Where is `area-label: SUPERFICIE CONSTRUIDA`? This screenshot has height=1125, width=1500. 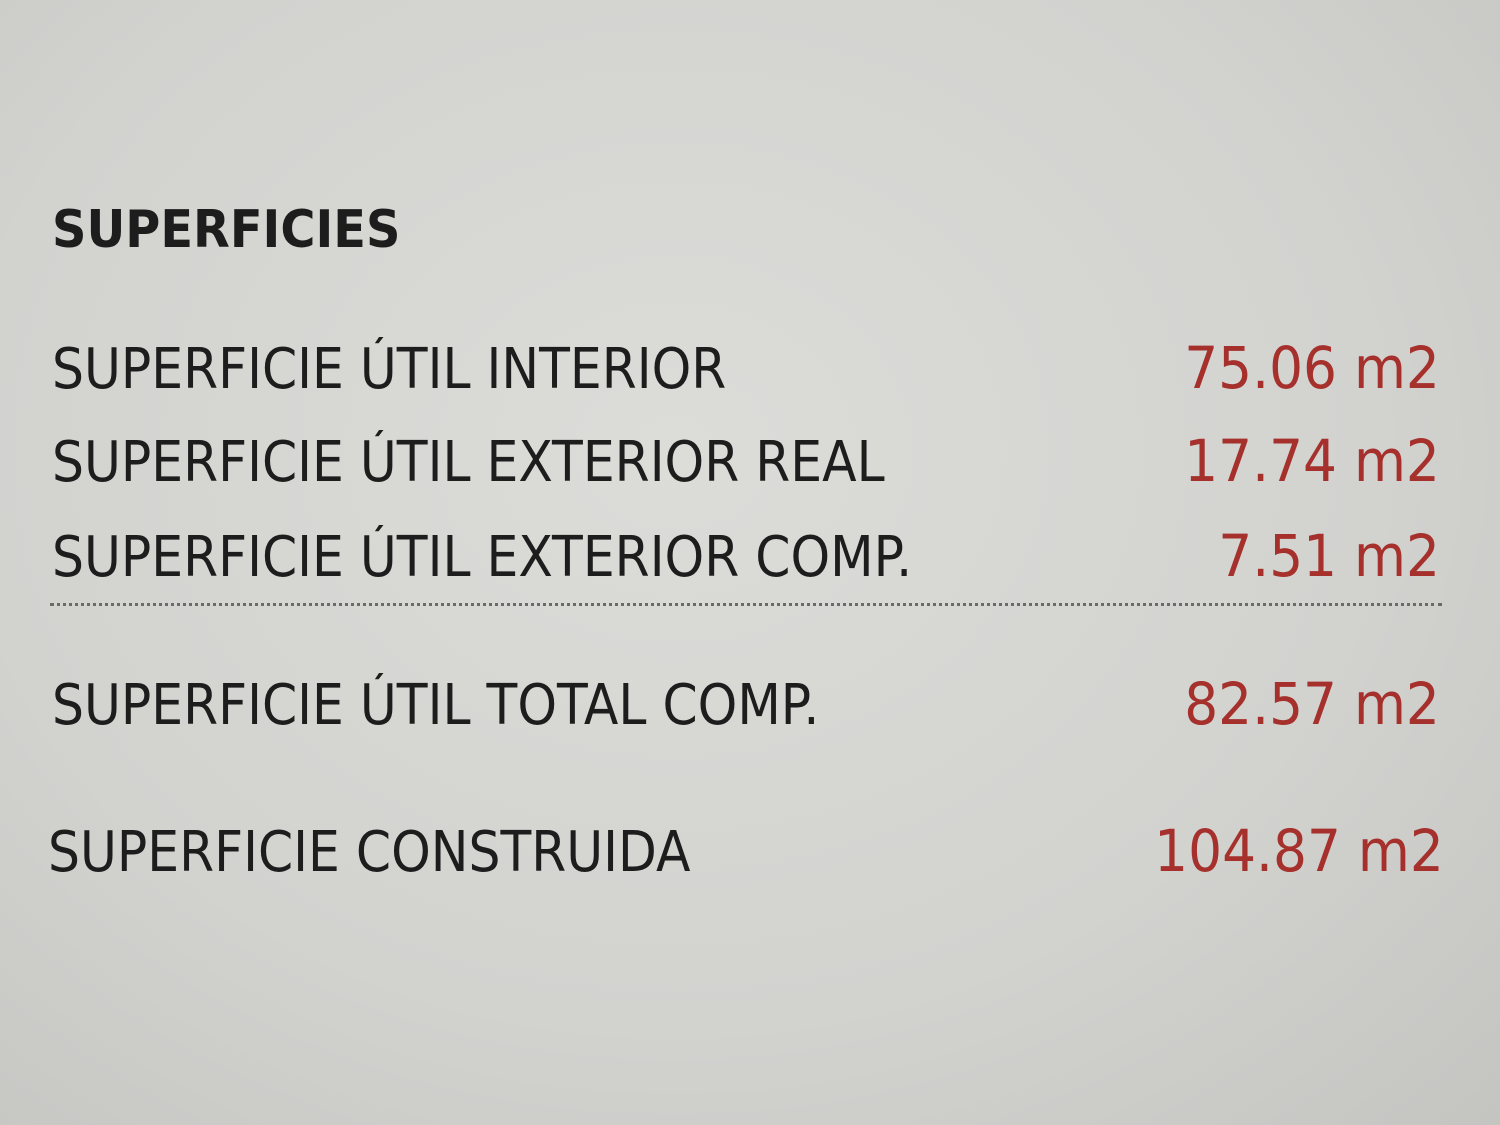
area-label: SUPERFICIE CONSTRUIDA is located at coordinates (369, 852).